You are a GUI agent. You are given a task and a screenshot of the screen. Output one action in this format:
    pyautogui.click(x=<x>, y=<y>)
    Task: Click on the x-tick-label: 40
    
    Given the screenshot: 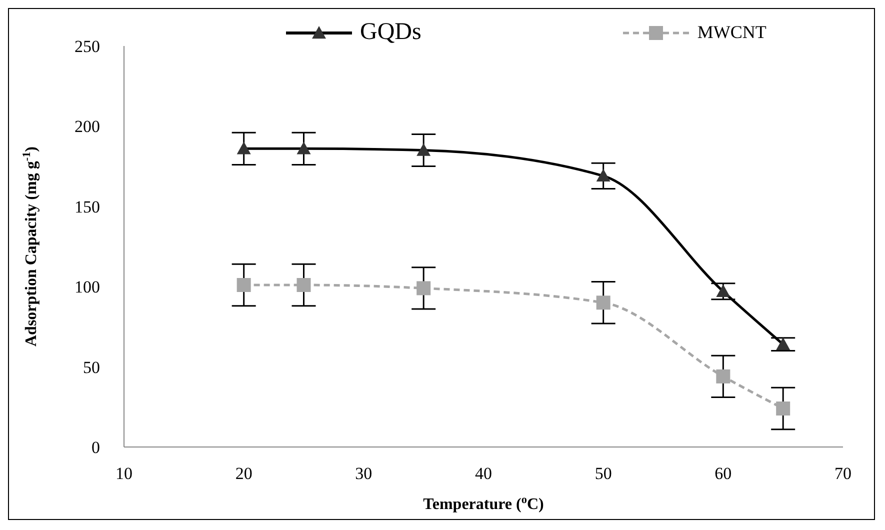 What is the action you would take?
    pyautogui.click(x=483, y=474)
    